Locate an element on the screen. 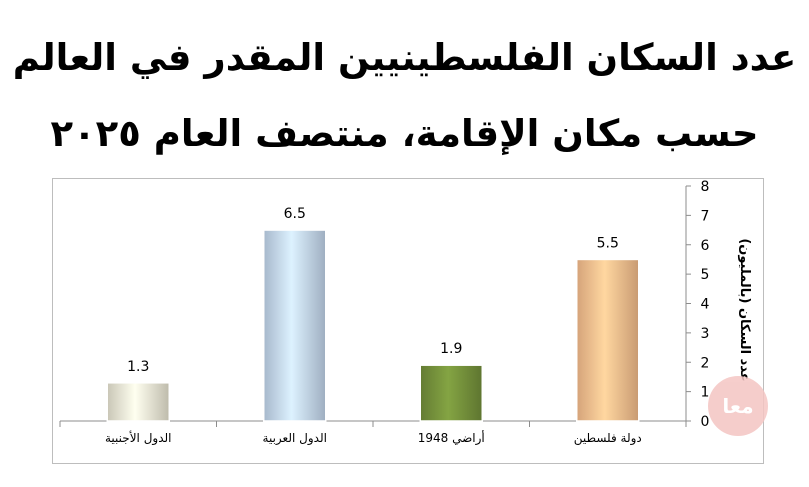 This screenshot has width=809, height=487. watermark-logo: معا is located at coordinates (738, 406).